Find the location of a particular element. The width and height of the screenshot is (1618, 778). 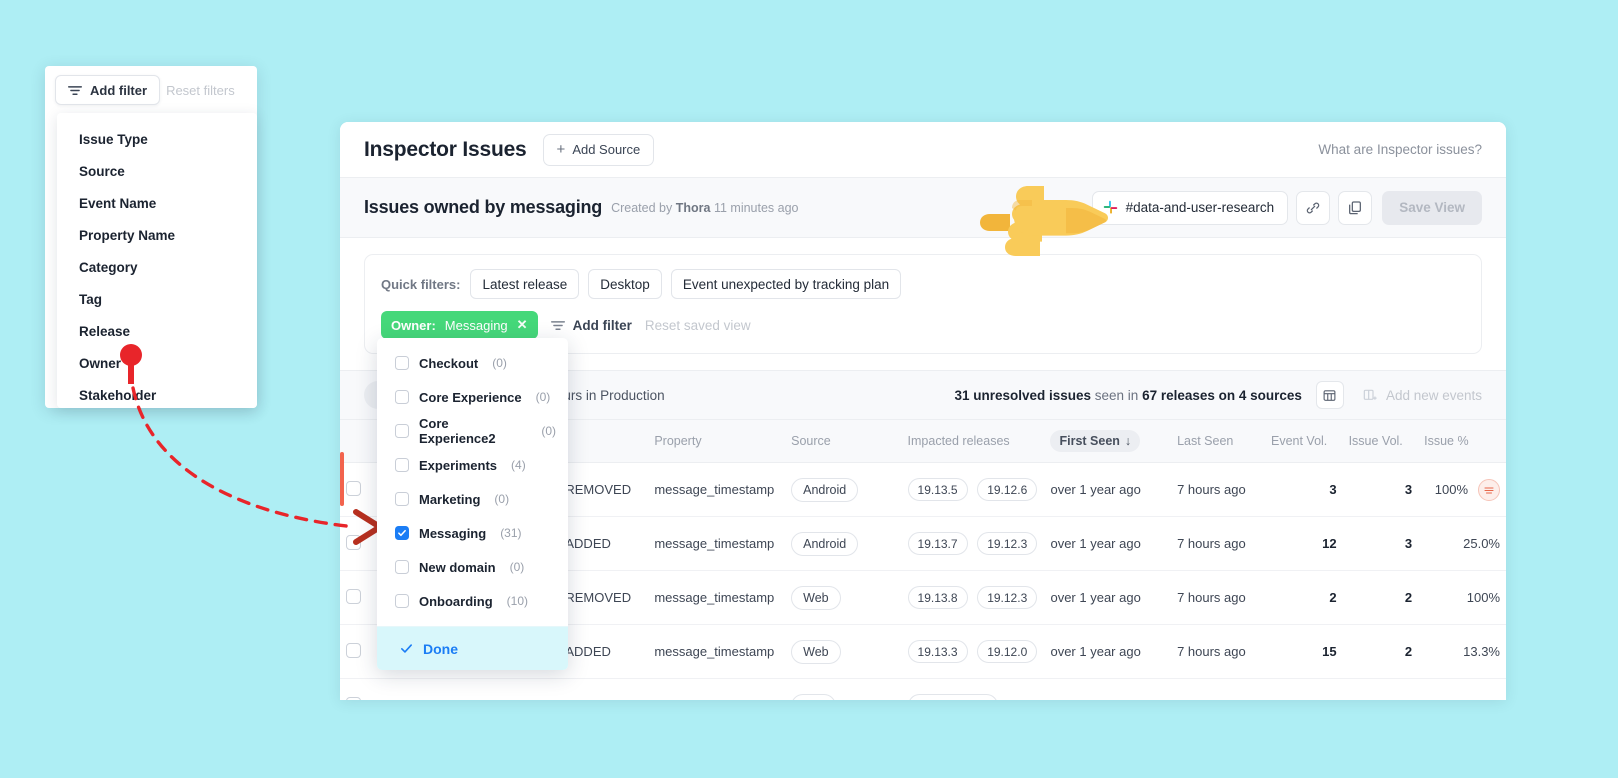

active-filter-owner-messaging: Owner: Messaging ✕ is located at coordinates (459, 325).